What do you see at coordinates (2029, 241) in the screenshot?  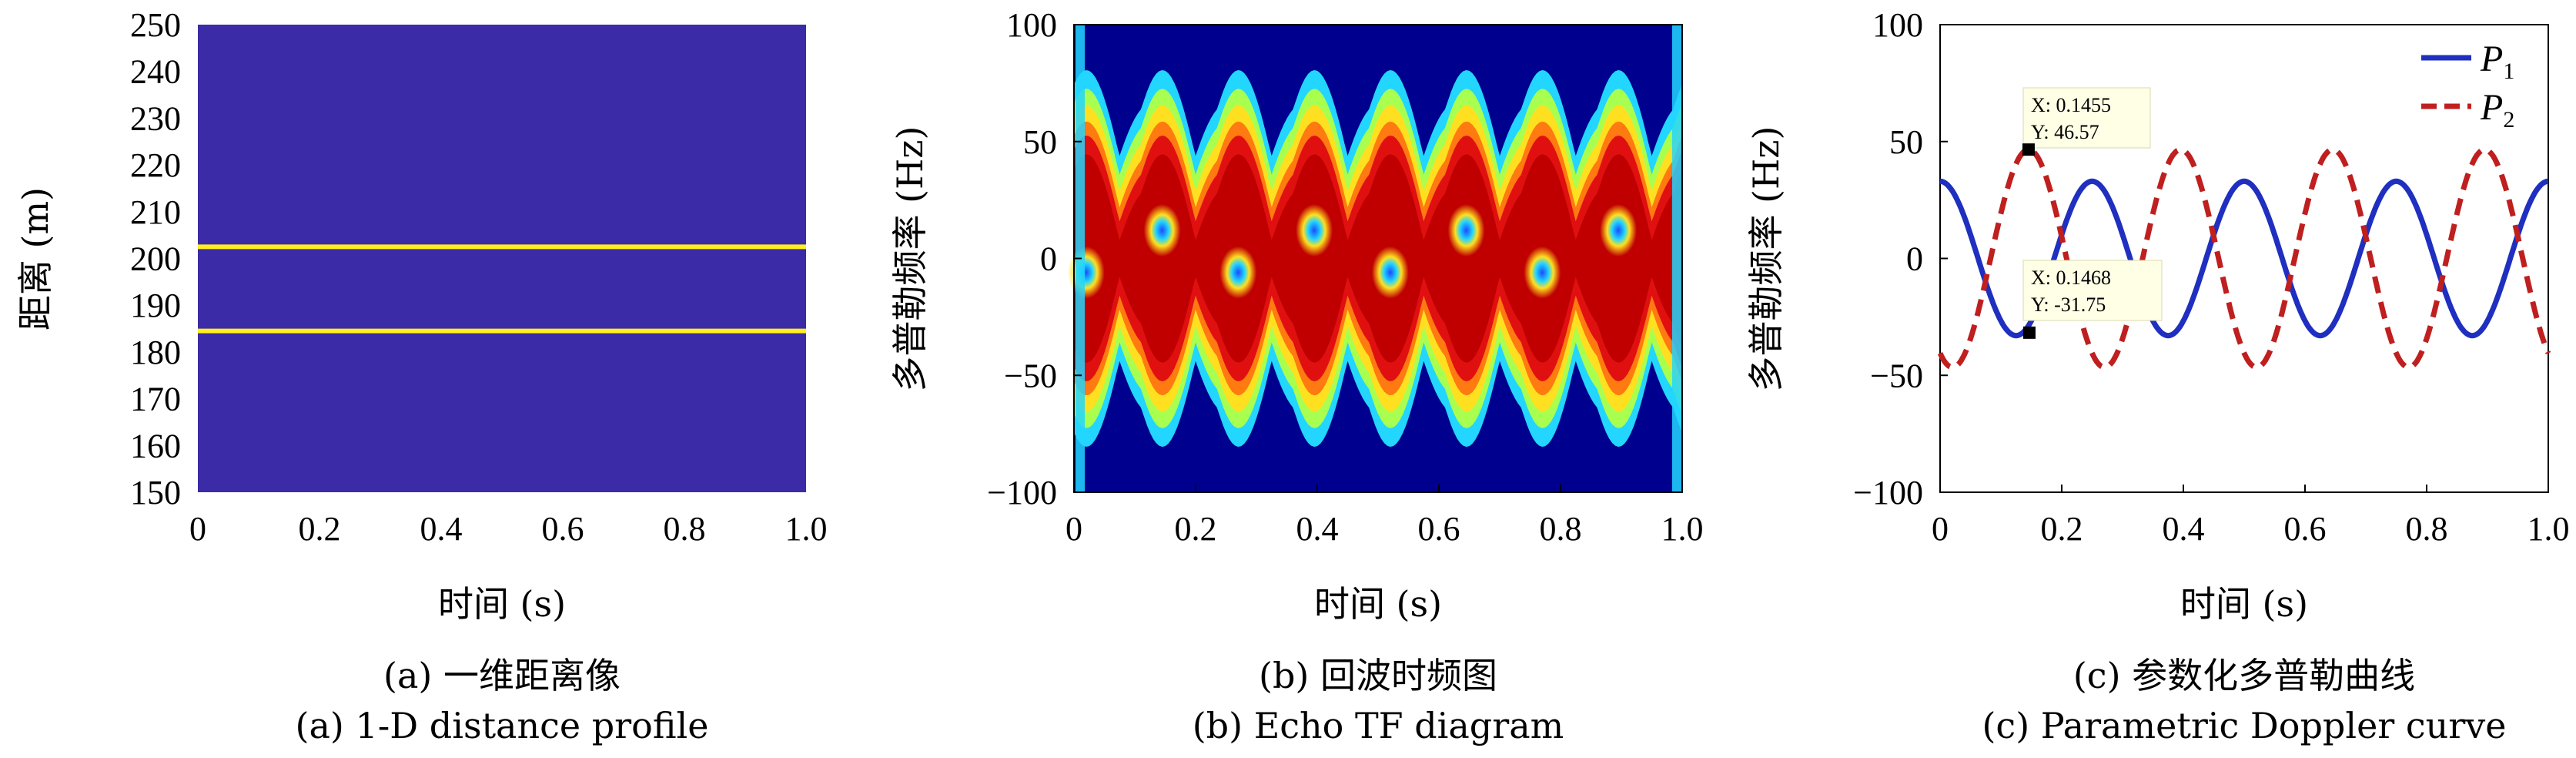 I see `panel-c-datatip-markers` at bounding box center [2029, 241].